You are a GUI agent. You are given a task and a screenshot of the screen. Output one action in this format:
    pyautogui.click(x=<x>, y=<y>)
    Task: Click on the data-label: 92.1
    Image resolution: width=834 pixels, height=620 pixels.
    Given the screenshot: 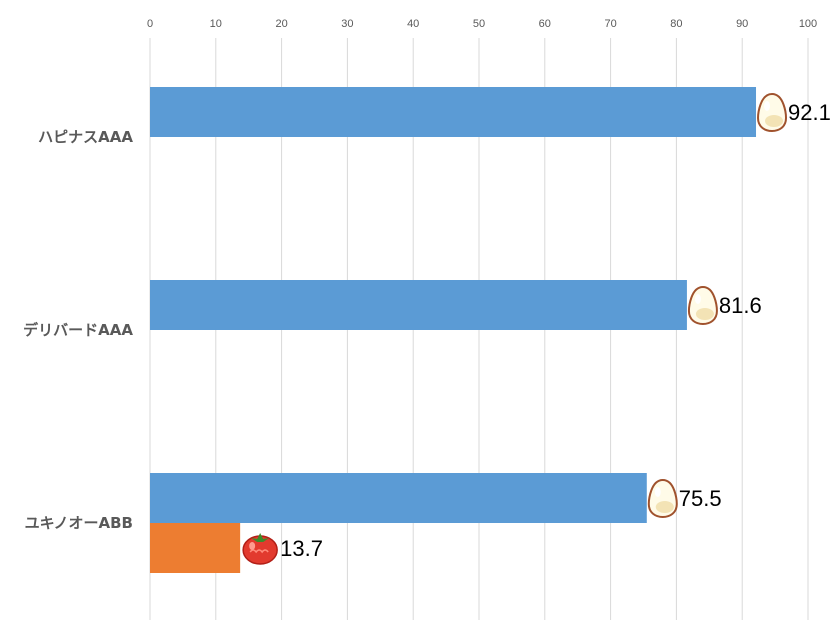 What is the action you would take?
    pyautogui.click(x=809, y=112)
    